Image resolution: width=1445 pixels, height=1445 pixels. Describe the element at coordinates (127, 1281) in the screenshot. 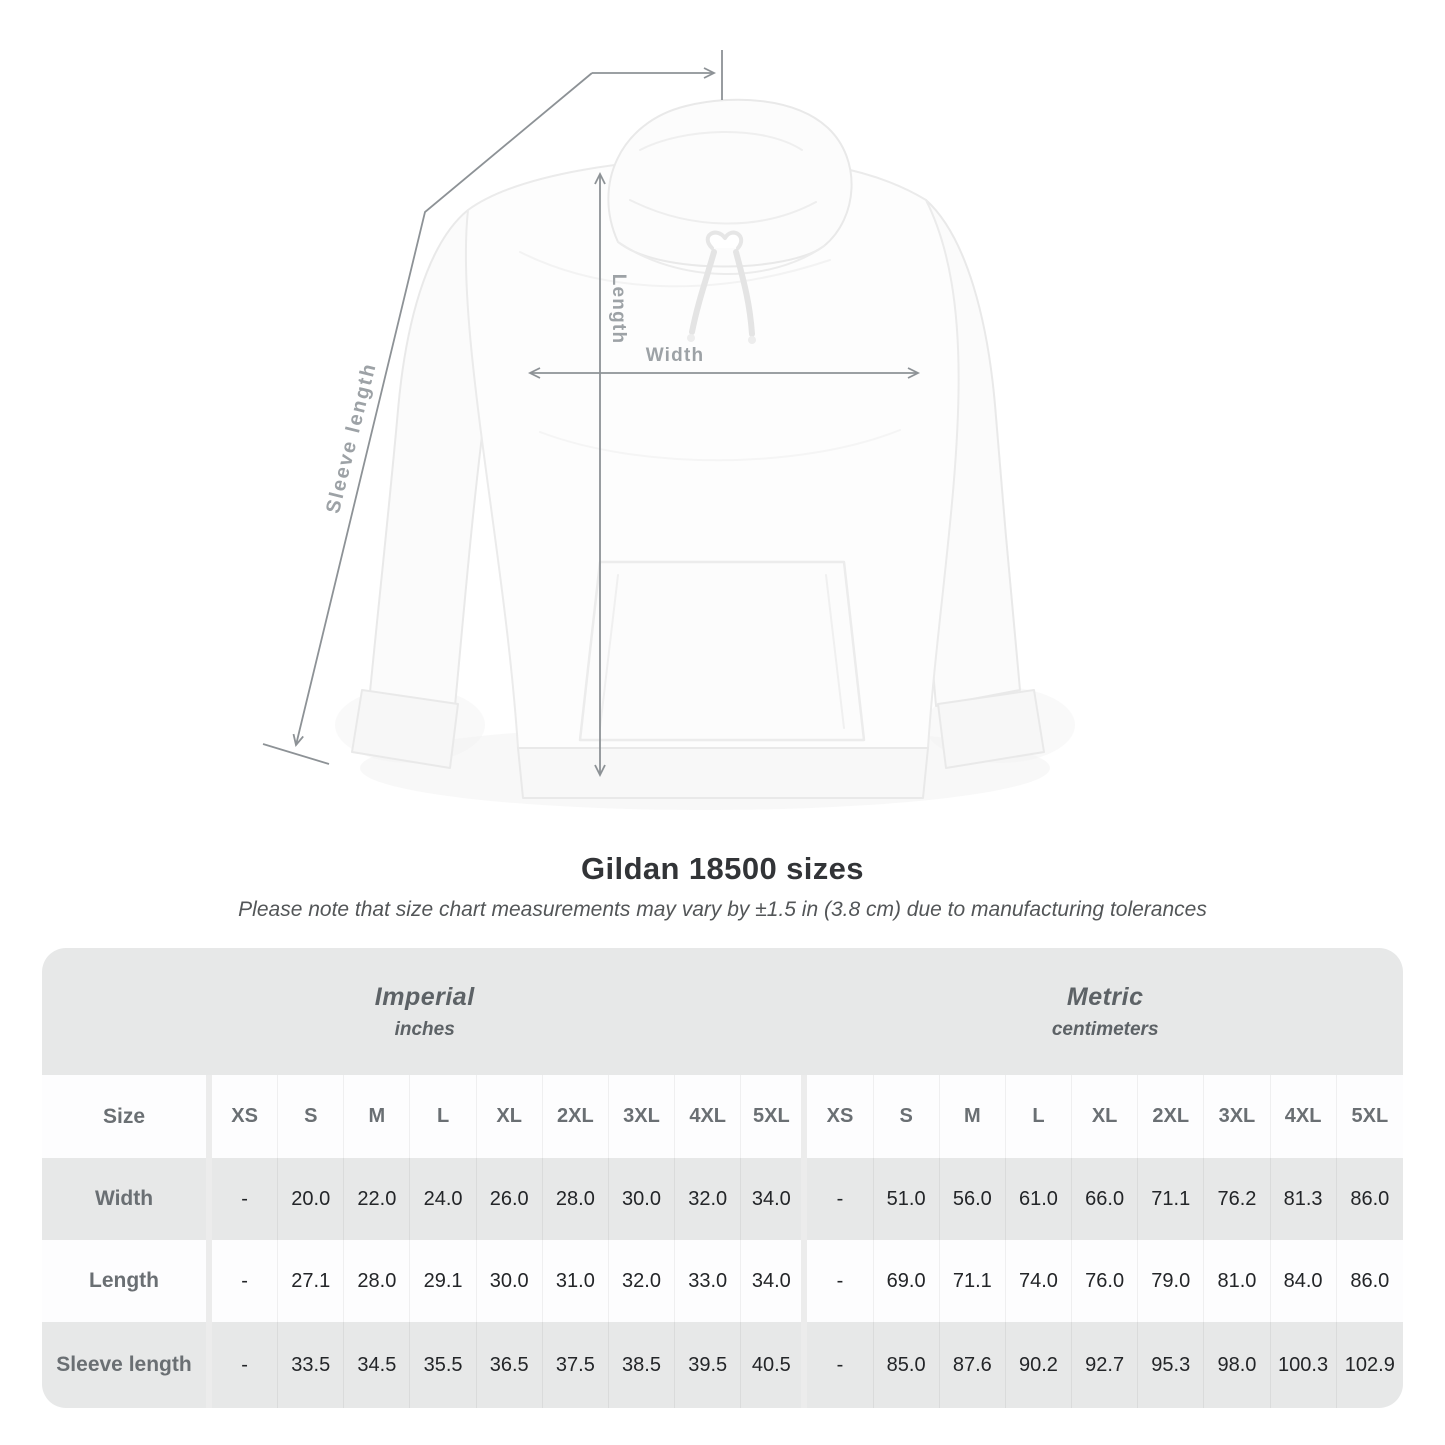

I see `row-label: Length` at that location.